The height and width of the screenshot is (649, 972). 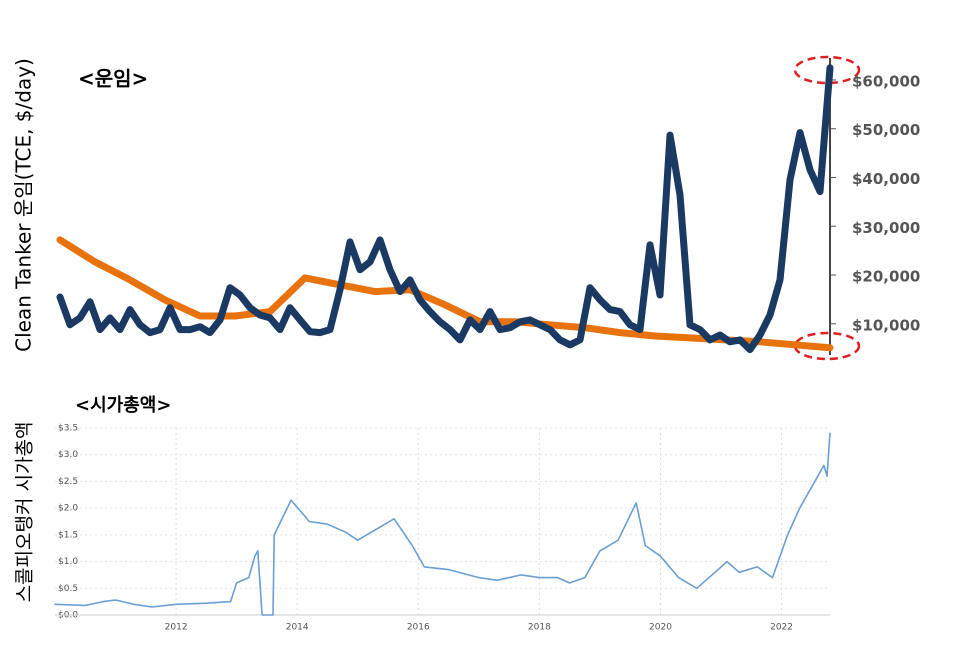 I want to click on x-tick-label: 2012, so click(x=176, y=628).